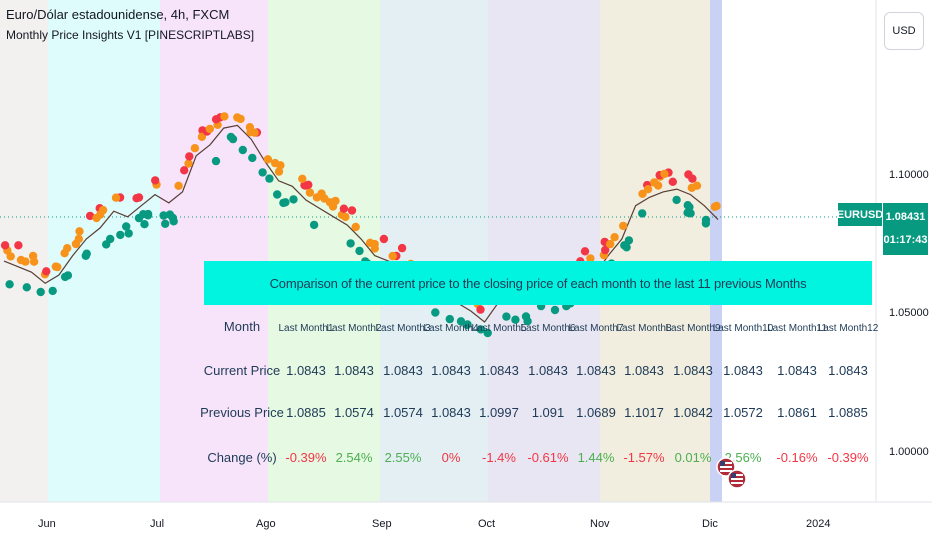 This screenshot has height=550, width=932. Describe the element at coordinates (434, 251) in the screenshot. I see `band-sep` at that location.